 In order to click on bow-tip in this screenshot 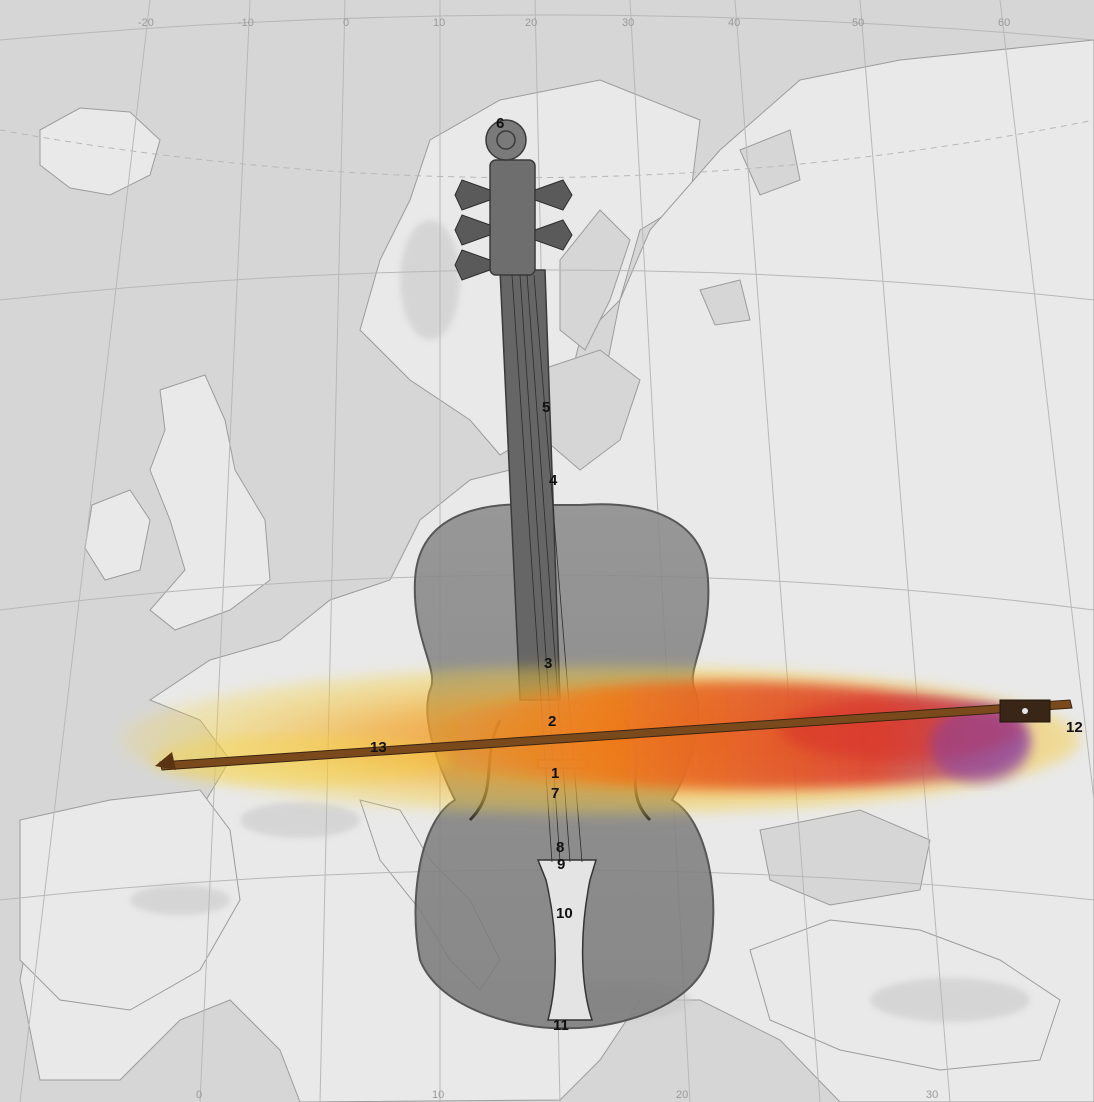, I will do `click(165, 761)`.